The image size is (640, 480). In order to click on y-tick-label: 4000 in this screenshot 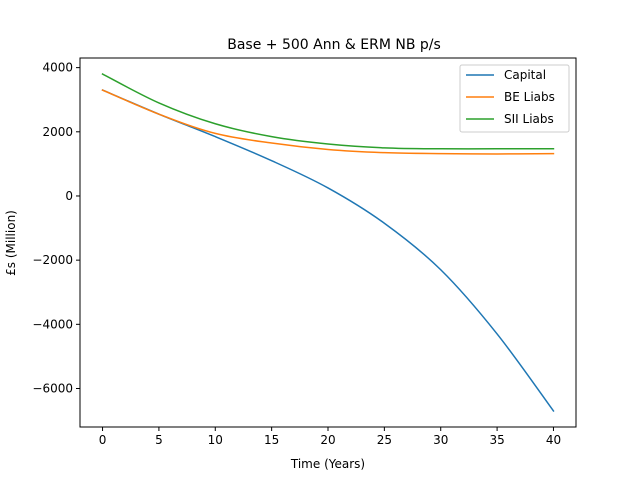, I will do `click(57, 68)`.